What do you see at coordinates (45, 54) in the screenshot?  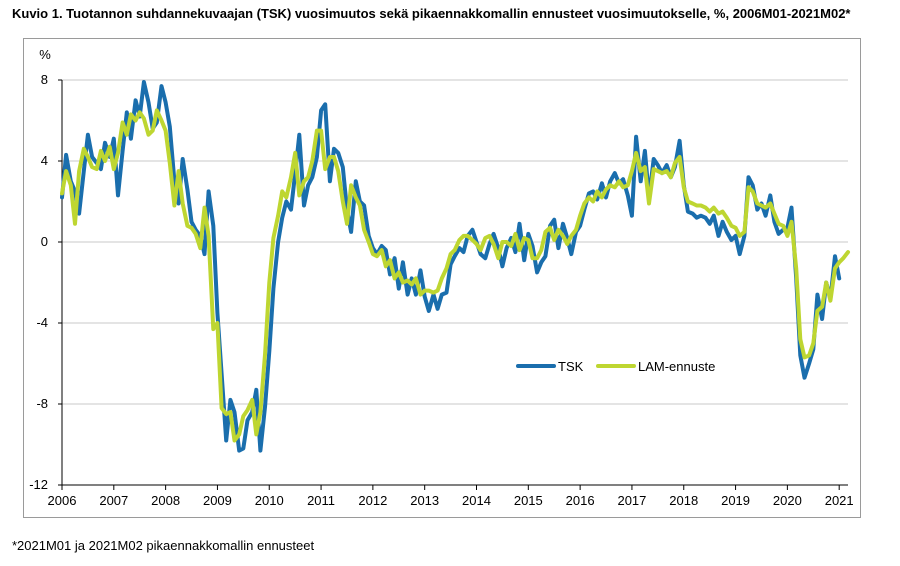 I see `y-axis-unit: %` at bounding box center [45, 54].